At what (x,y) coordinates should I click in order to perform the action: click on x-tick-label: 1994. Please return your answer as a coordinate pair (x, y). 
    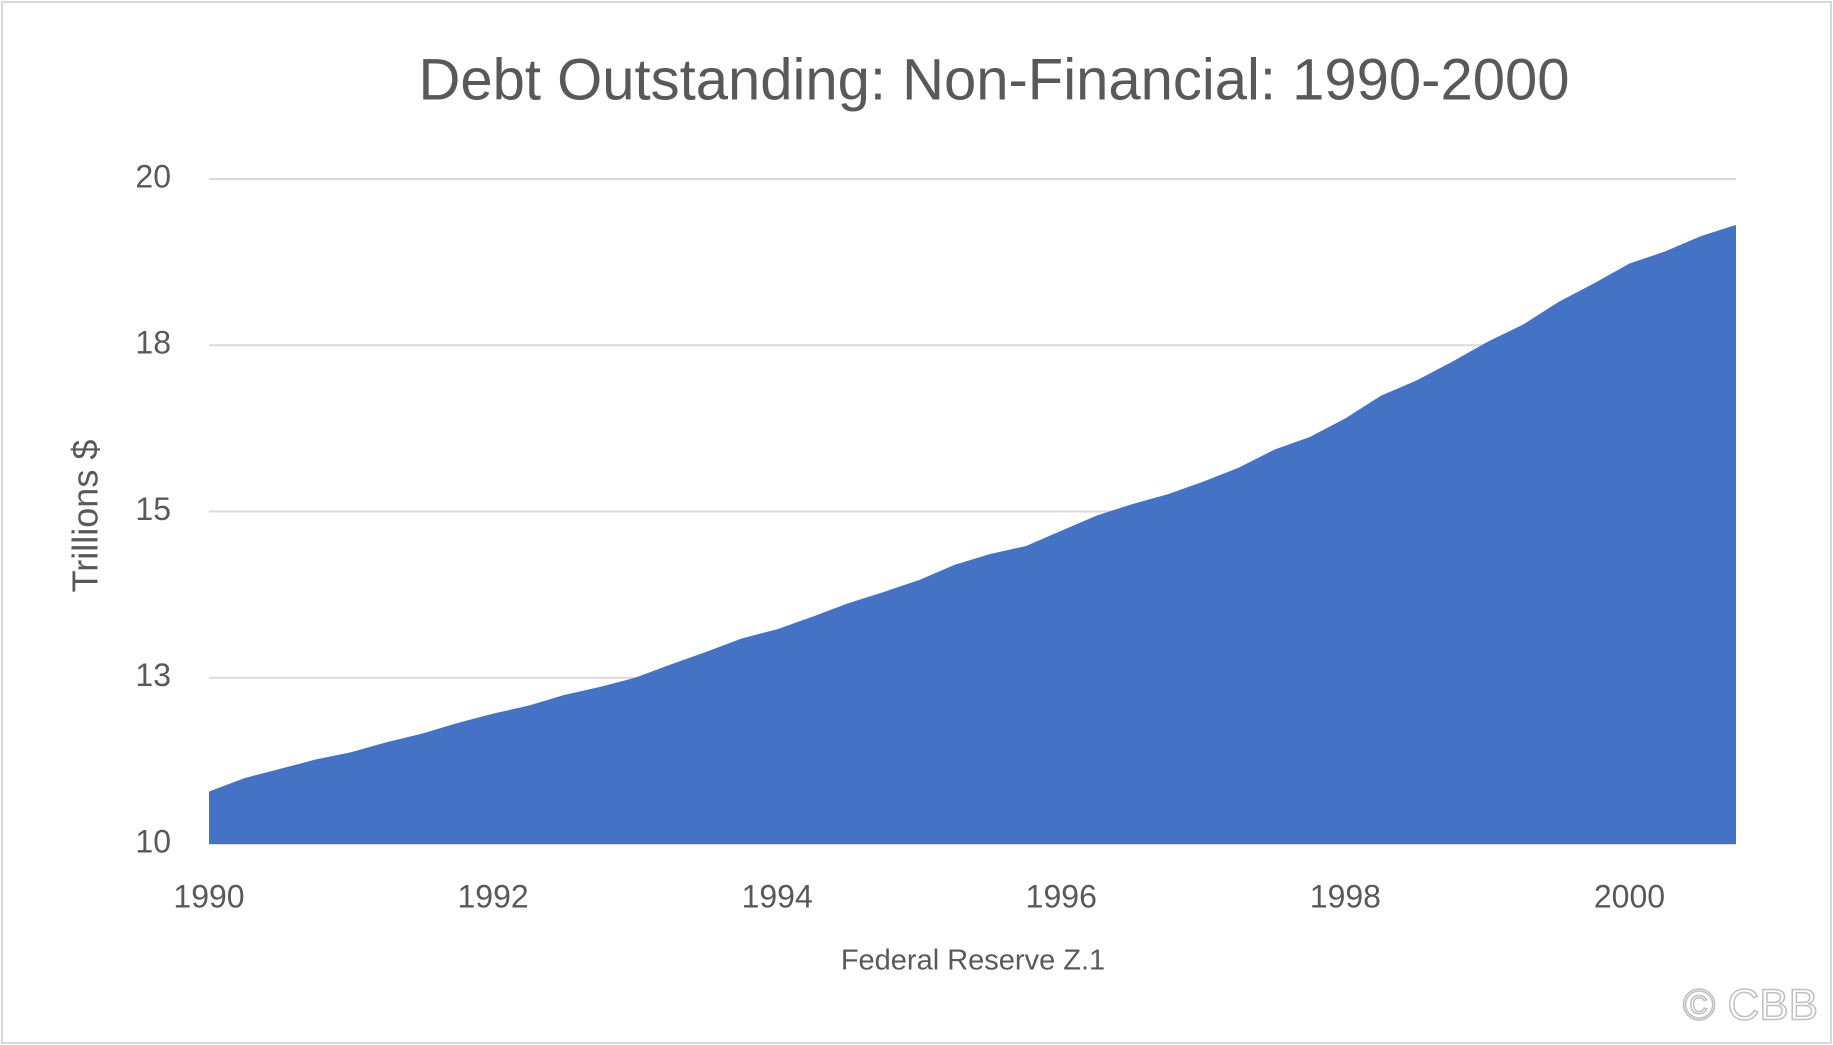
    Looking at the image, I should click on (777, 896).